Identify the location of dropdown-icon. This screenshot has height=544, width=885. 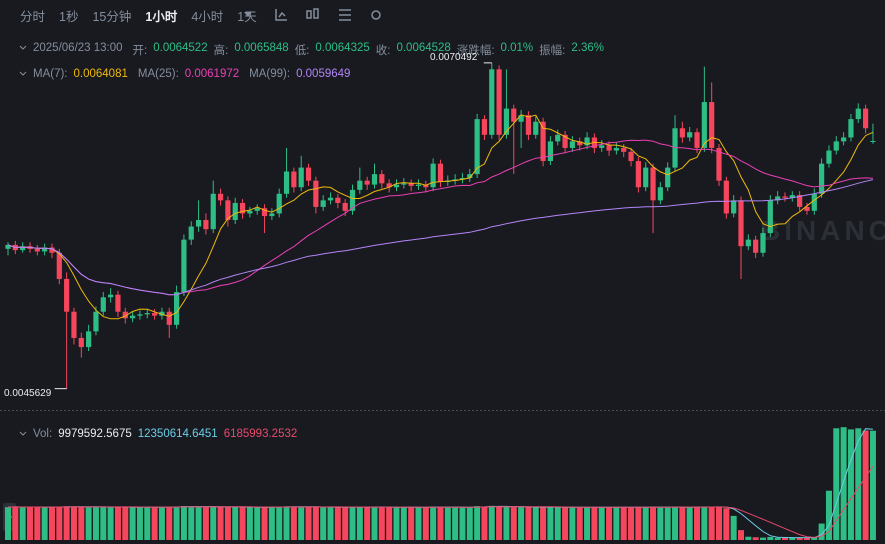
(248, 14).